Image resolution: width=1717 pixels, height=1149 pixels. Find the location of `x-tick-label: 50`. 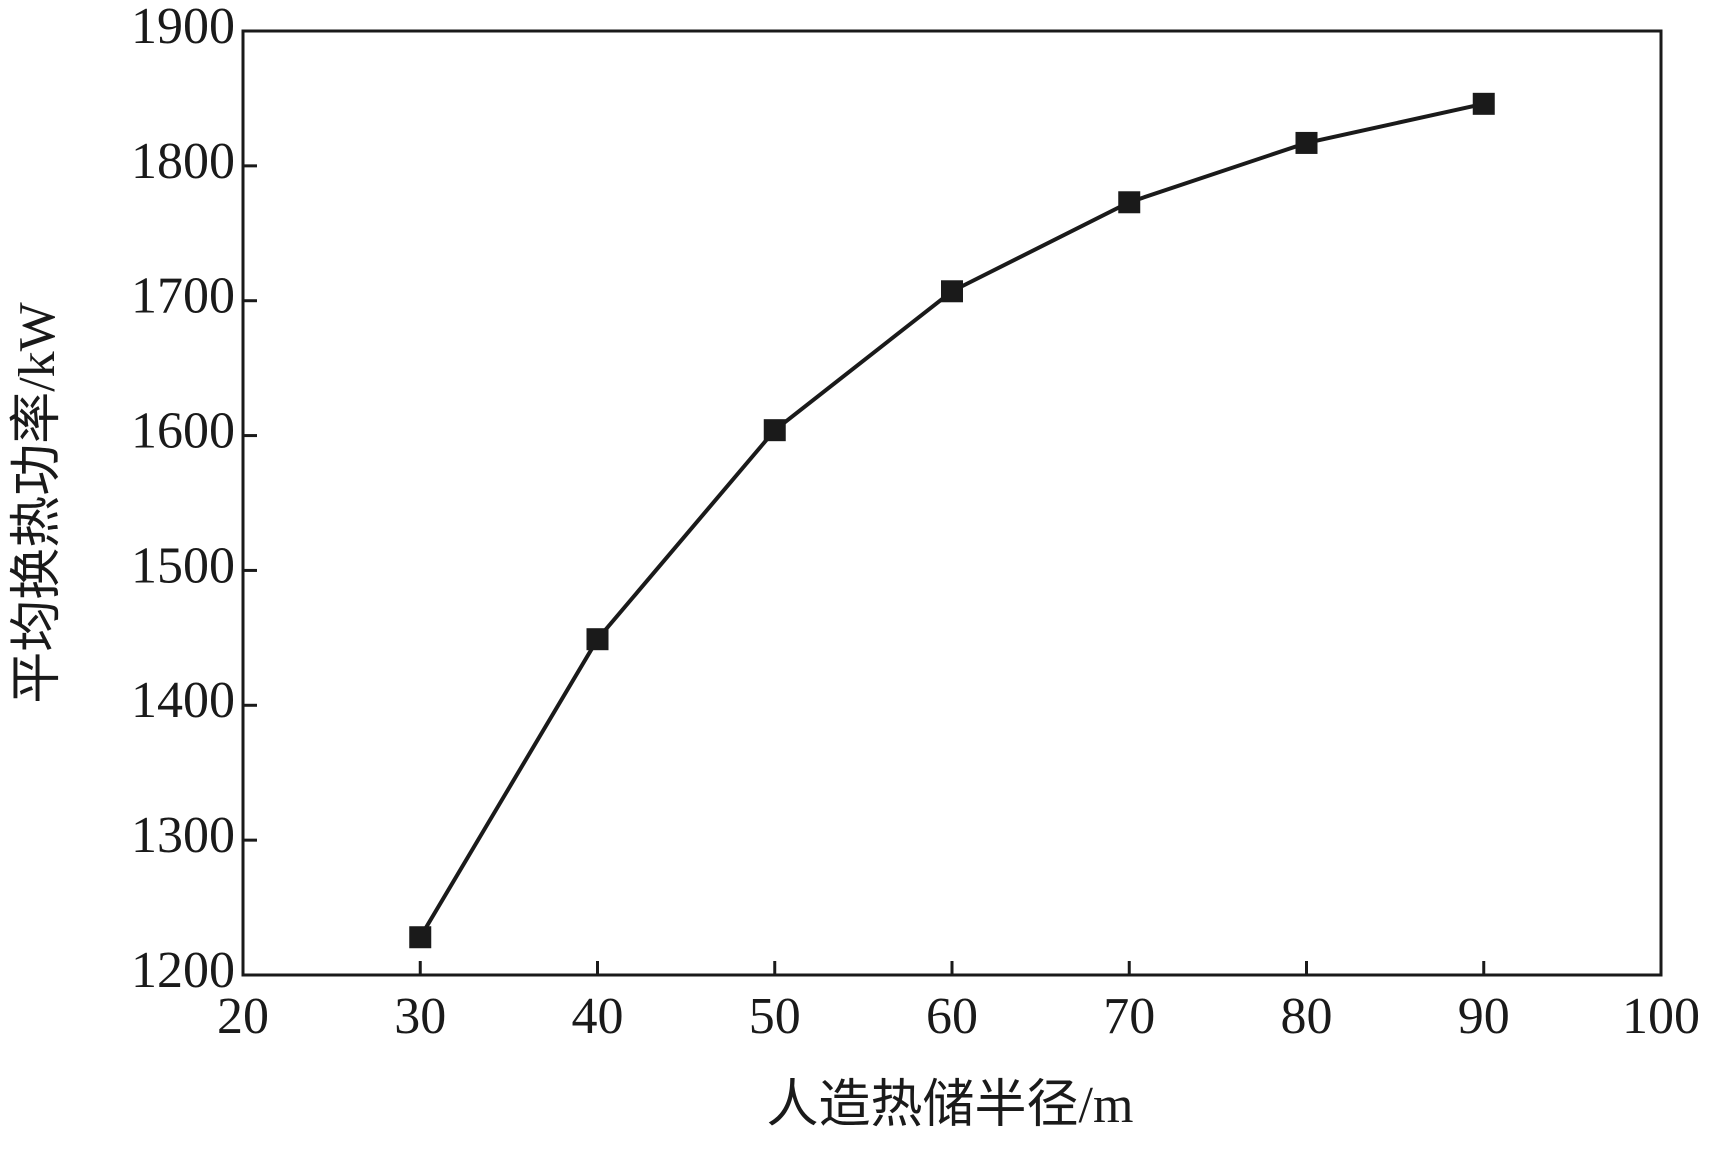

x-tick-label: 50 is located at coordinates (775, 1016).